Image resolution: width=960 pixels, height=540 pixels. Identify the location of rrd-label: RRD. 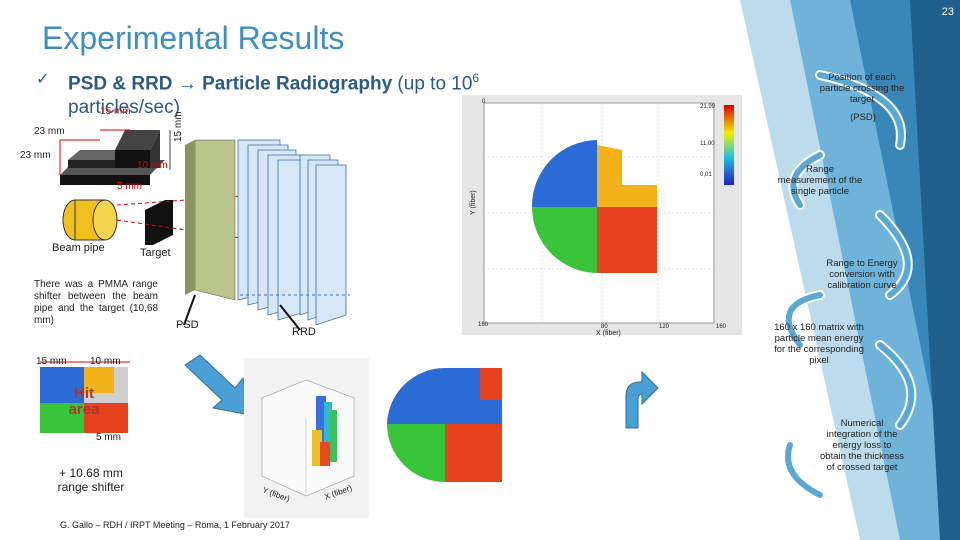
(304, 332).